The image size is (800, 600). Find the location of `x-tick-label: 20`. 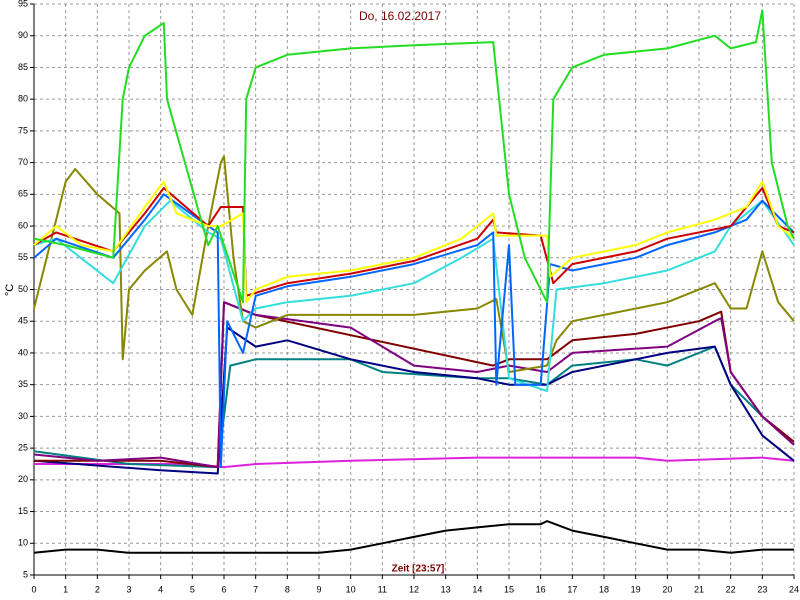

x-tick-label: 20 is located at coordinates (667, 589).